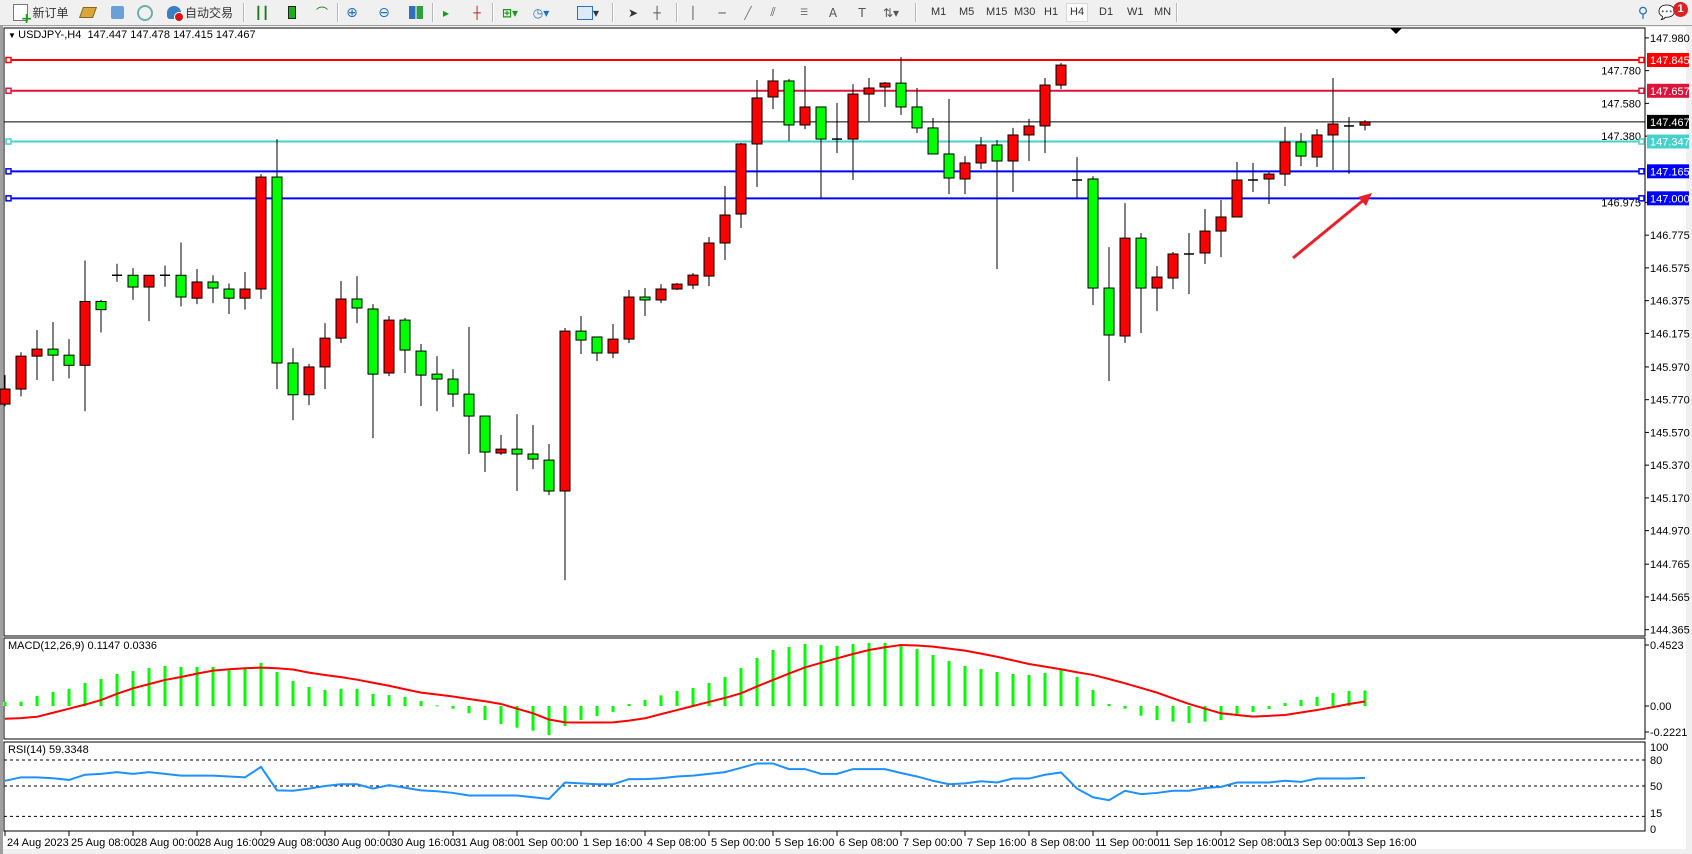  Describe the element at coordinates (145, 12) in the screenshot. I see `signals-icon` at that location.